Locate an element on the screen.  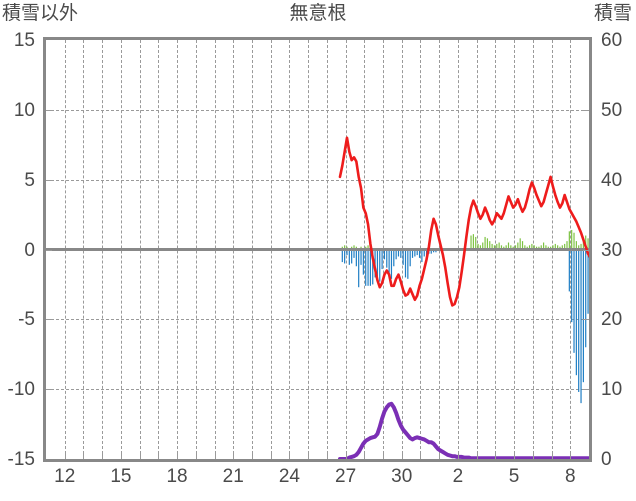
x-axis-tick-label: 27 is located at coordinates (346, 476).